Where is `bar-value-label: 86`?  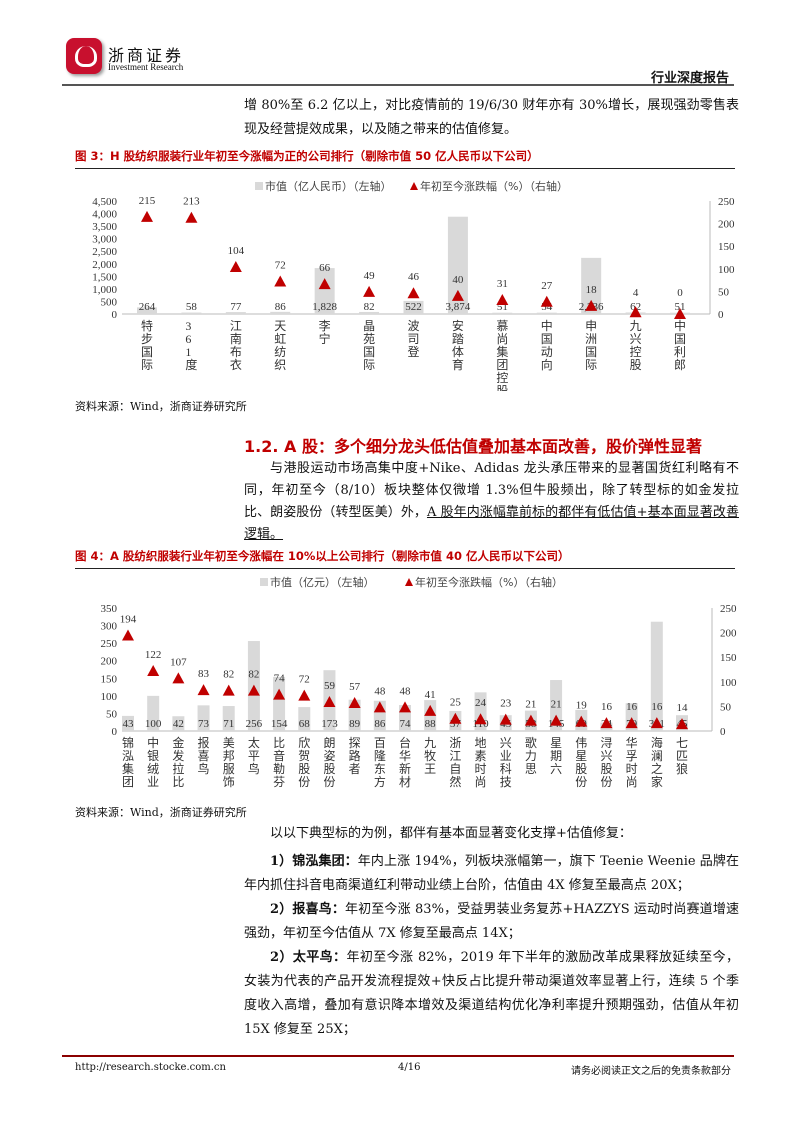
bar-value-label: 86 is located at coordinates (380, 724).